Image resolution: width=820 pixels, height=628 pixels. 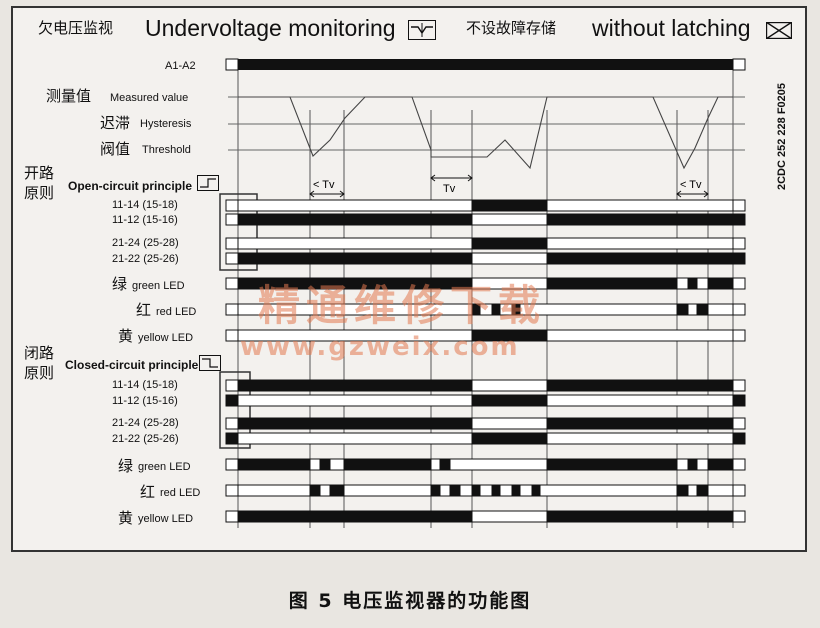 I want to click on header-en-title: Undervoltage monitoring, so click(x=270, y=28).